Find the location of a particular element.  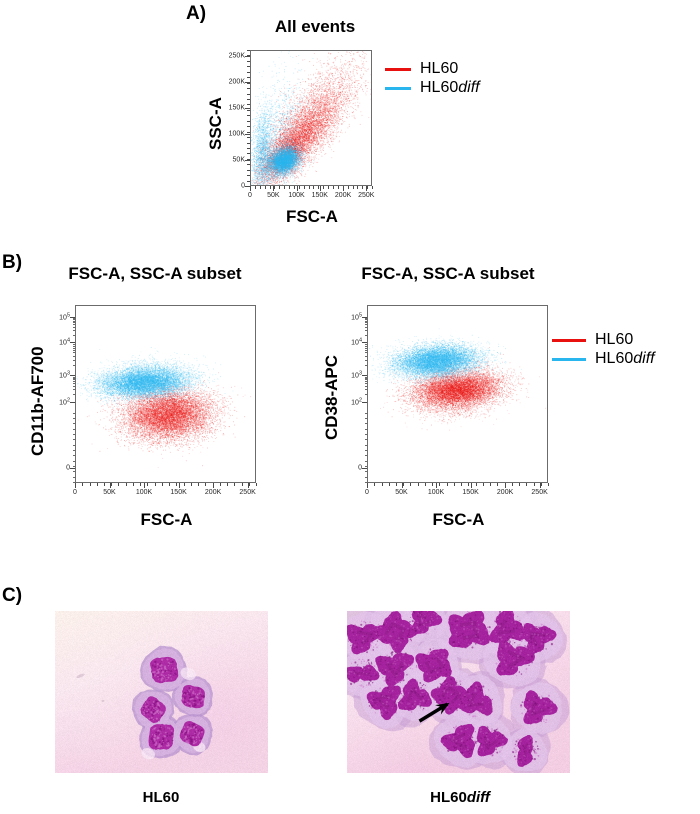

panel-a-xlabel: FSC-A is located at coordinates (312, 216).